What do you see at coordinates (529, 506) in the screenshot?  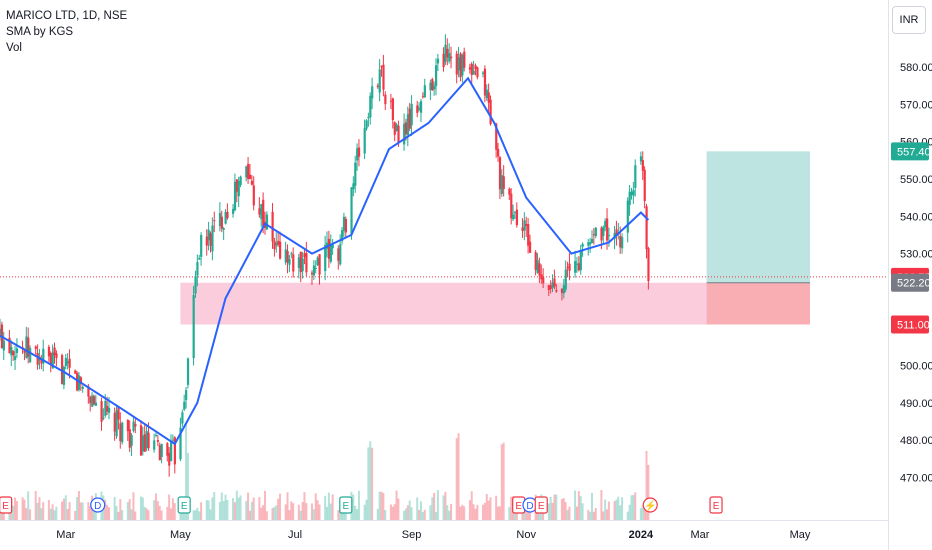 I see `event-marker-label: D` at bounding box center [529, 506].